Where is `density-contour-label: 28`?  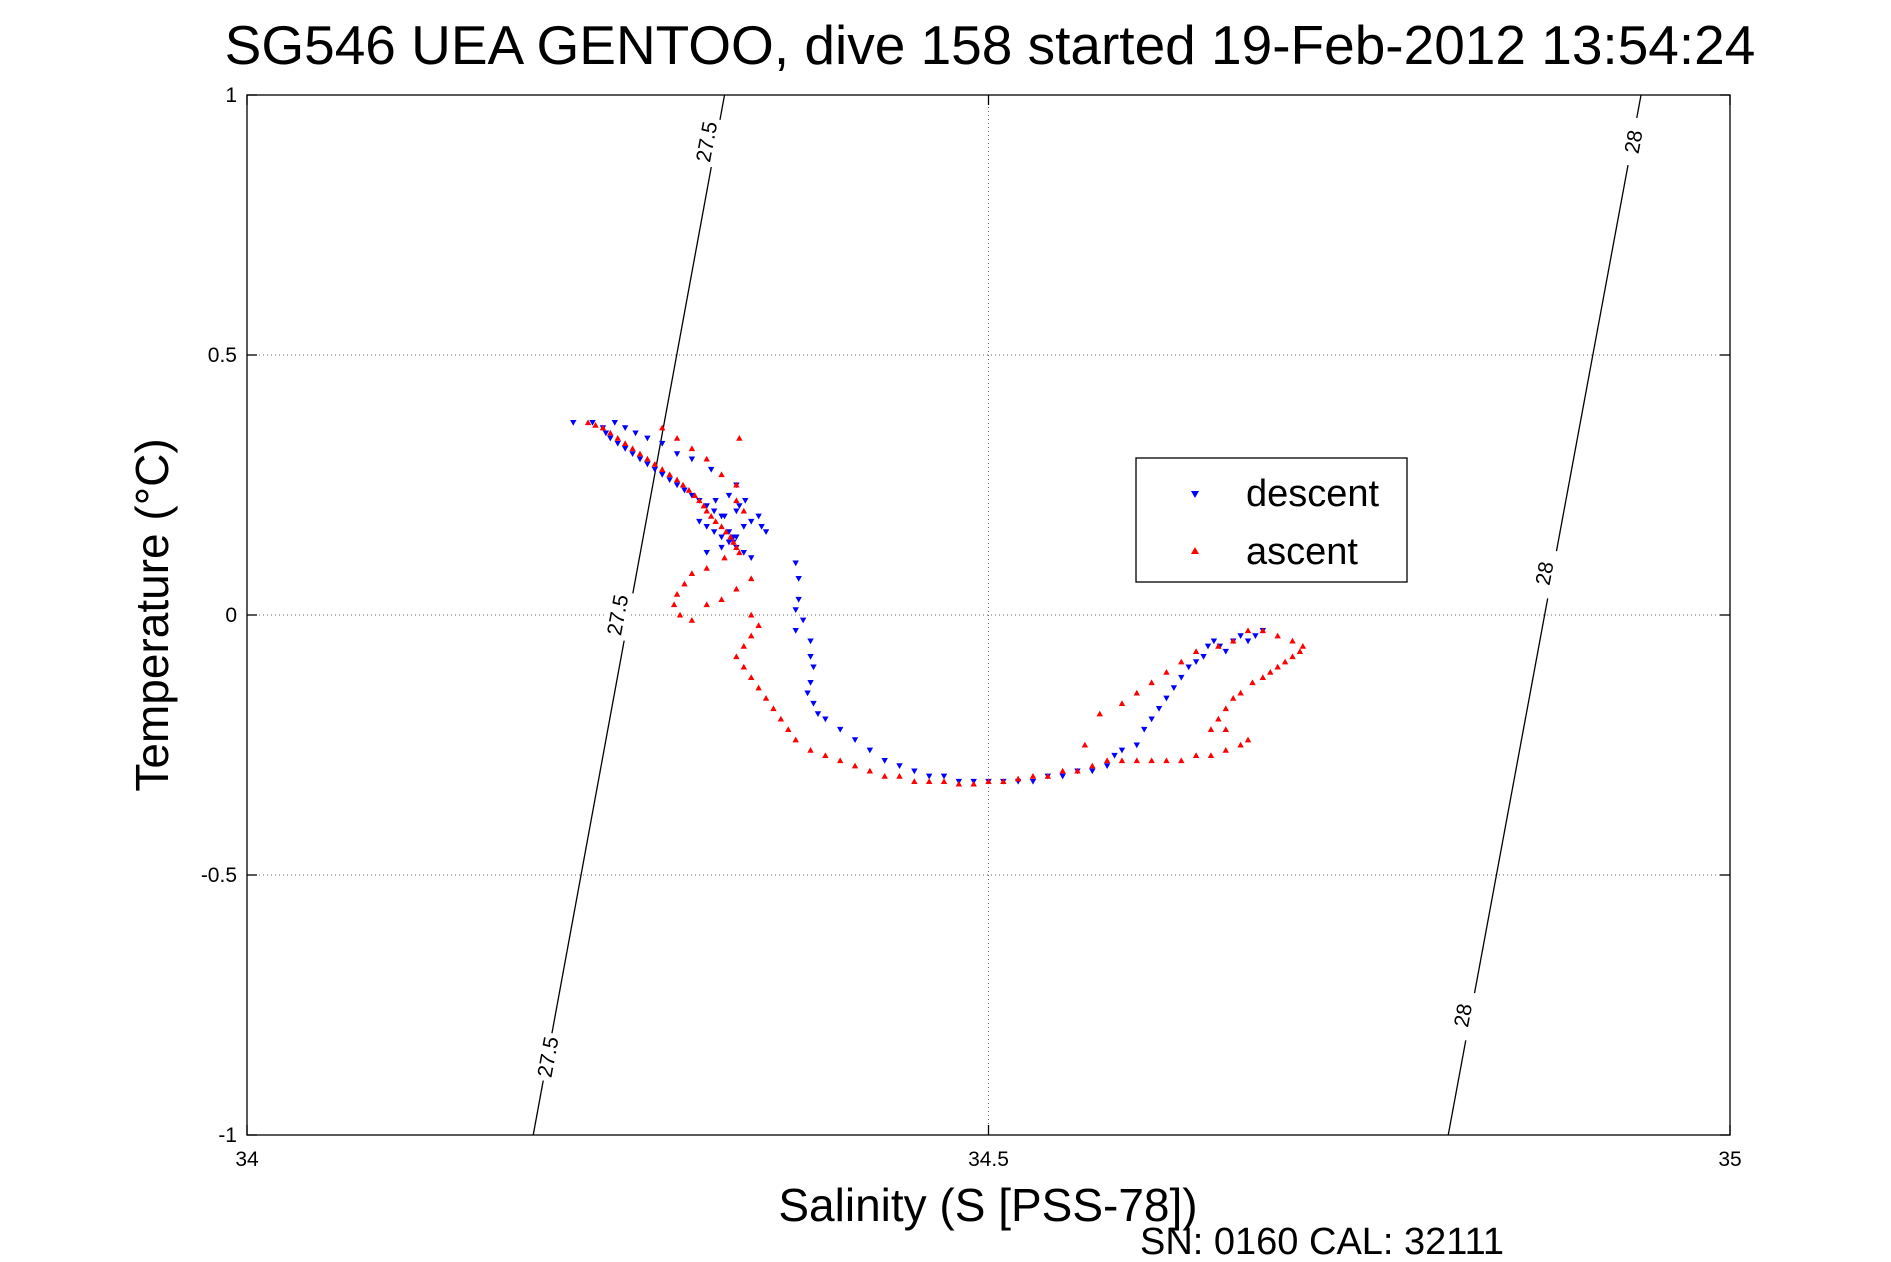
density-contour-label: 28 is located at coordinates (1544, 573).